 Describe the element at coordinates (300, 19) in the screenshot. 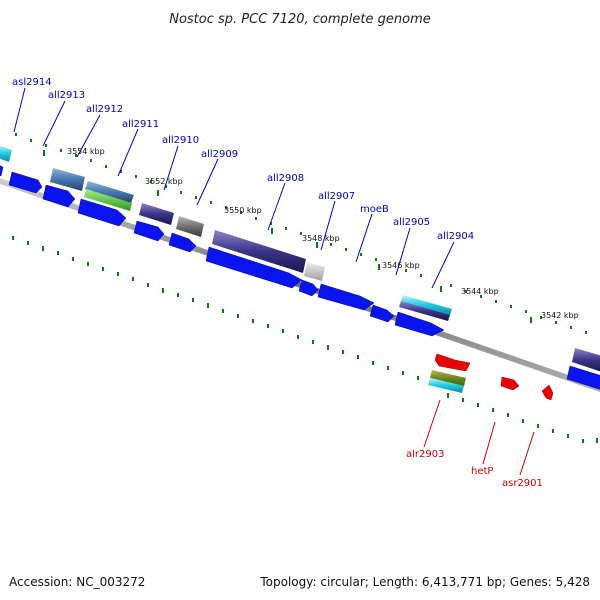

I see `map-title: Nostoc sp. PCC 7120, complete genome` at that location.